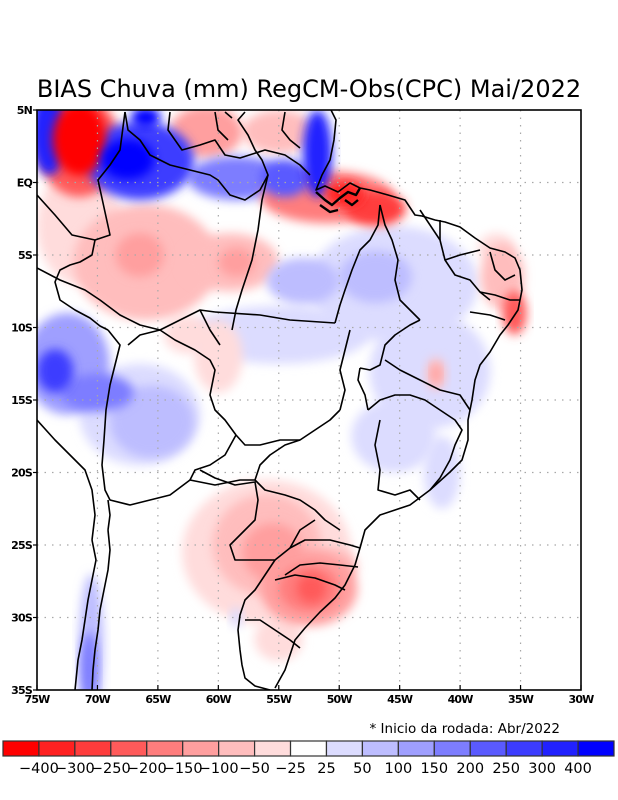 The image size is (618, 800). Describe the element at coordinates (81, 285) in the screenshot. I see `border-acre` at that location.